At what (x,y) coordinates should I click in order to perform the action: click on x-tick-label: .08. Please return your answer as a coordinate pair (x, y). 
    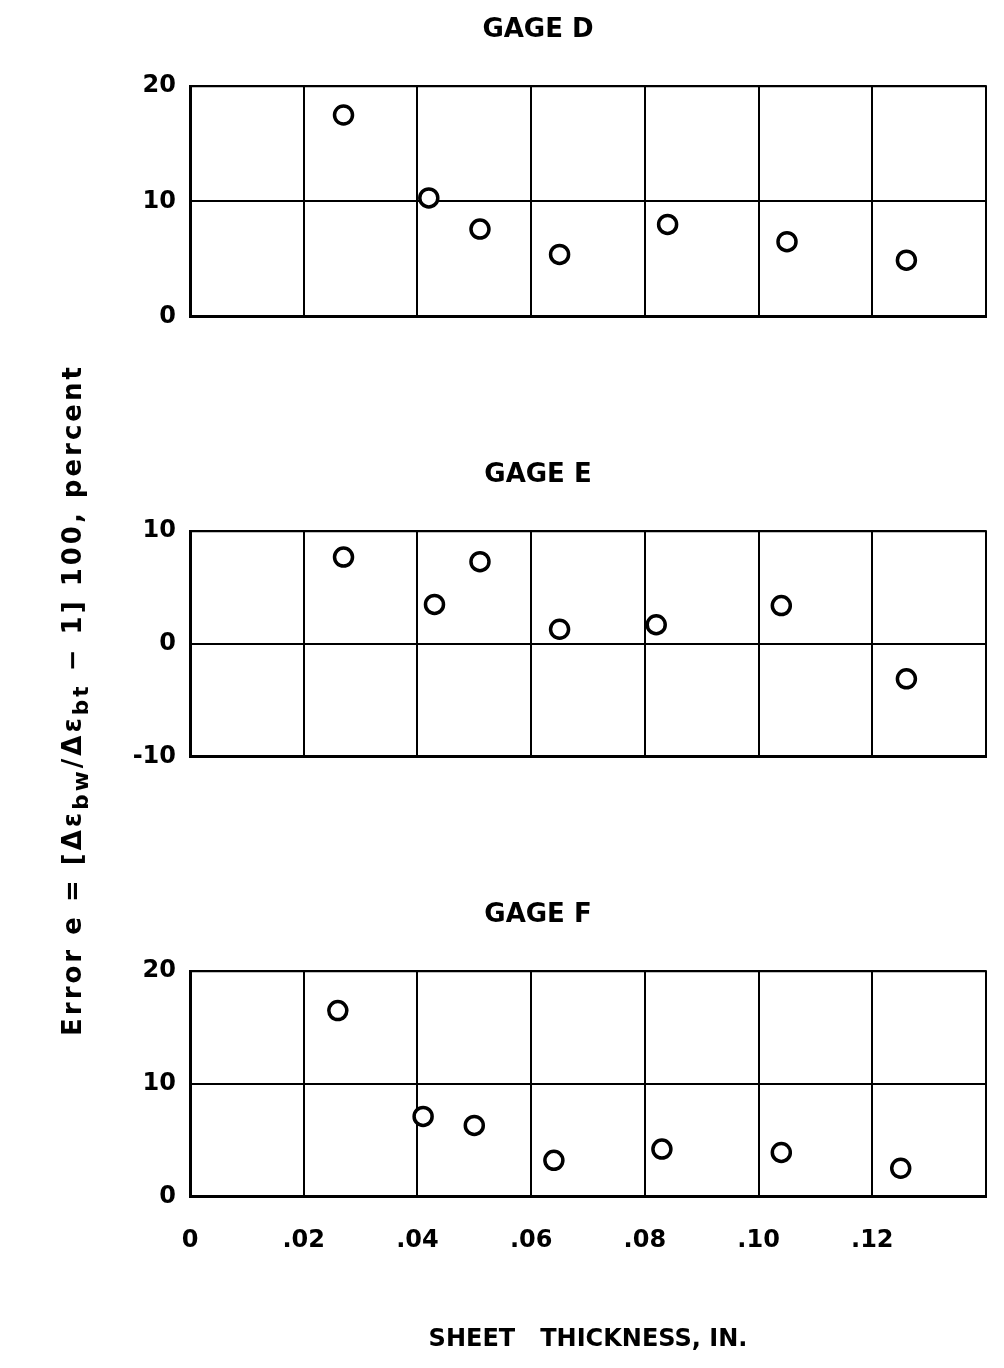
    Looking at the image, I should click on (645, 1239).